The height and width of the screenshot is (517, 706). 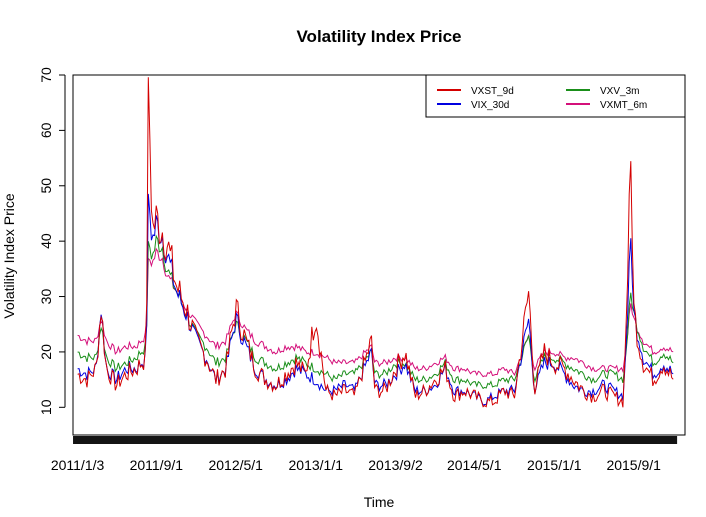 I want to click on y-tick-label: 50, so click(x=46, y=186).